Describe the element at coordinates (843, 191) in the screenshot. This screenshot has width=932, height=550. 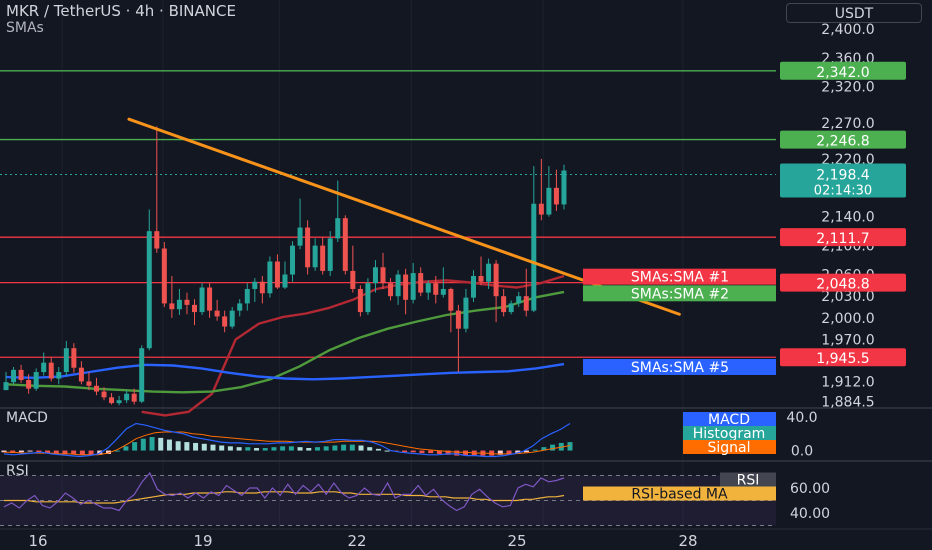
I see `bar-countdown: 02:14:30` at that location.